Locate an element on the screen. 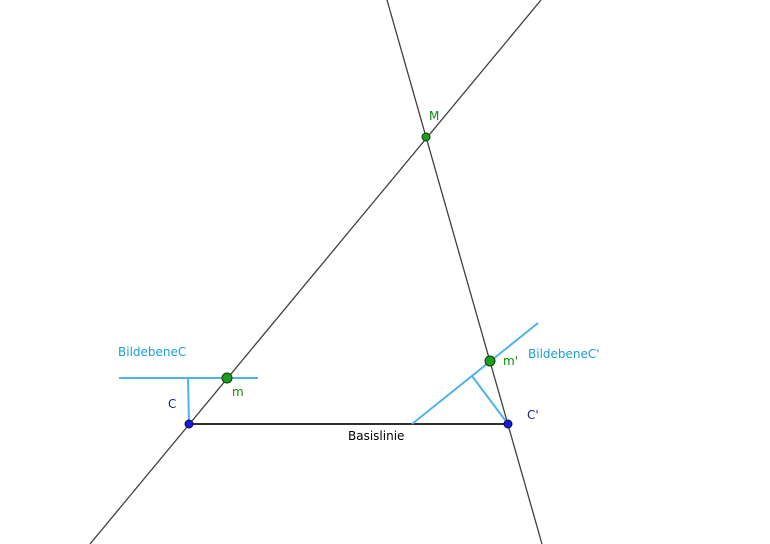  perpendicular-C-prime is located at coordinates (490, 400).